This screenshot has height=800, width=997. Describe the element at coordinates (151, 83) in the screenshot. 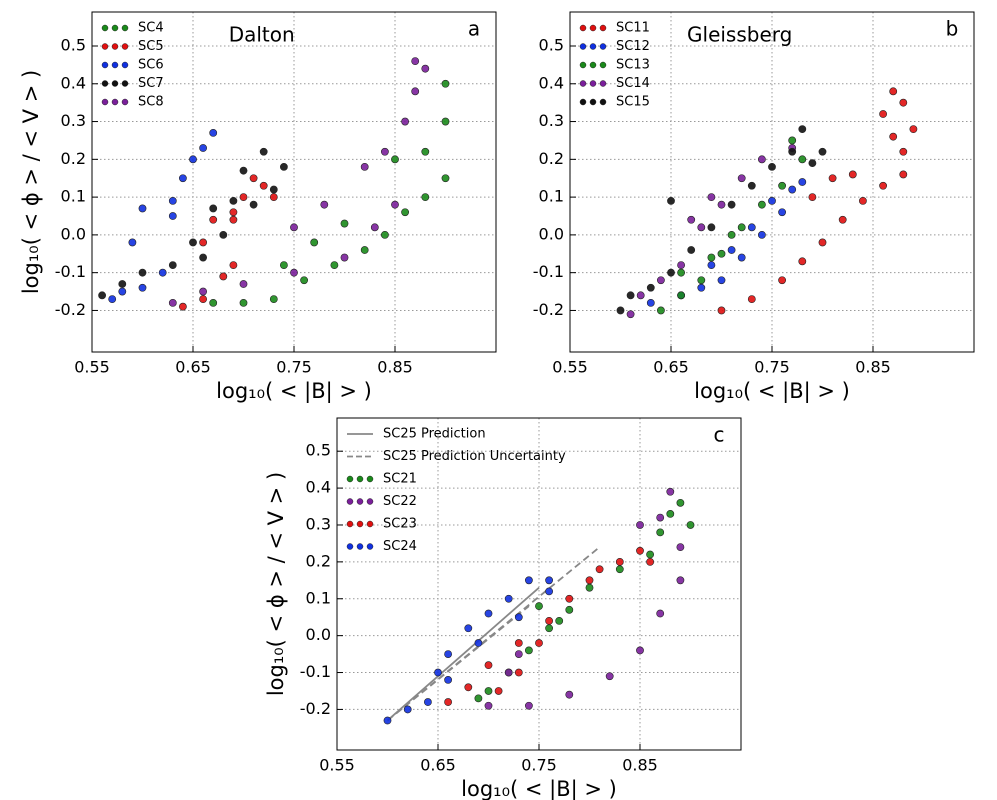

I see `legend-label: SC7` at that location.